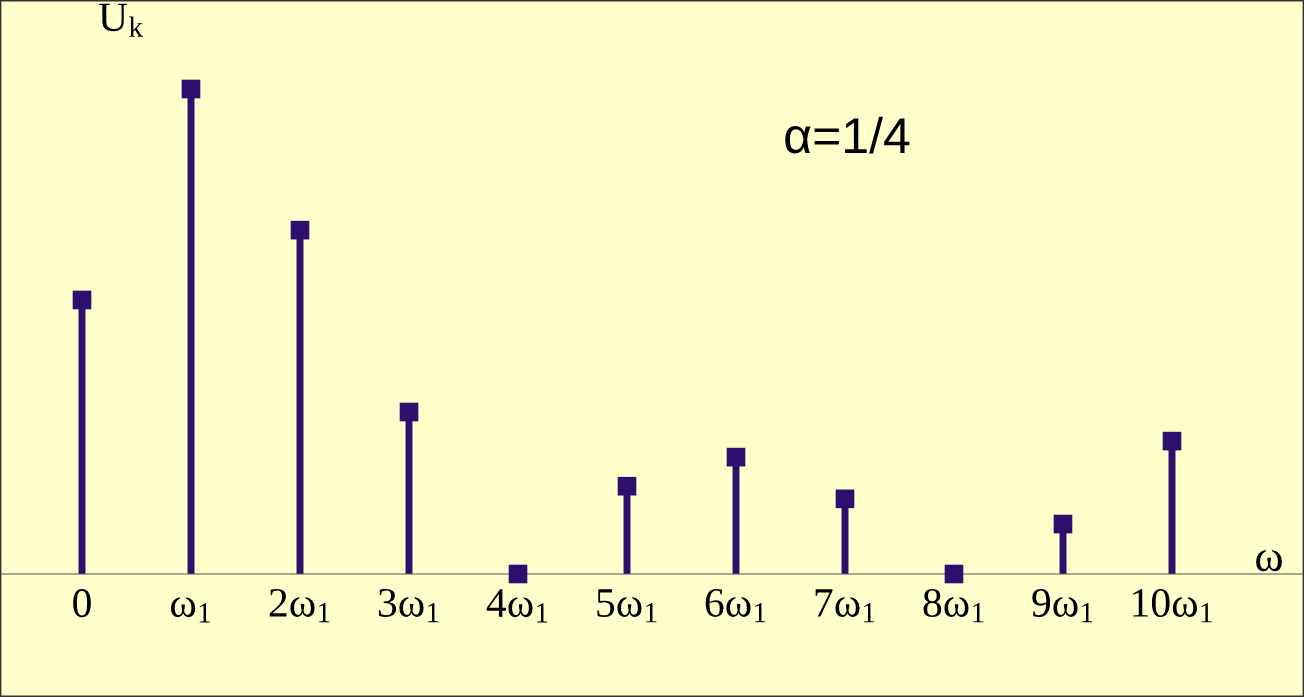 The height and width of the screenshot is (697, 1304). What do you see at coordinates (190, 610) in the screenshot?
I see `x-tick-label: ω$_{1}$` at bounding box center [190, 610].